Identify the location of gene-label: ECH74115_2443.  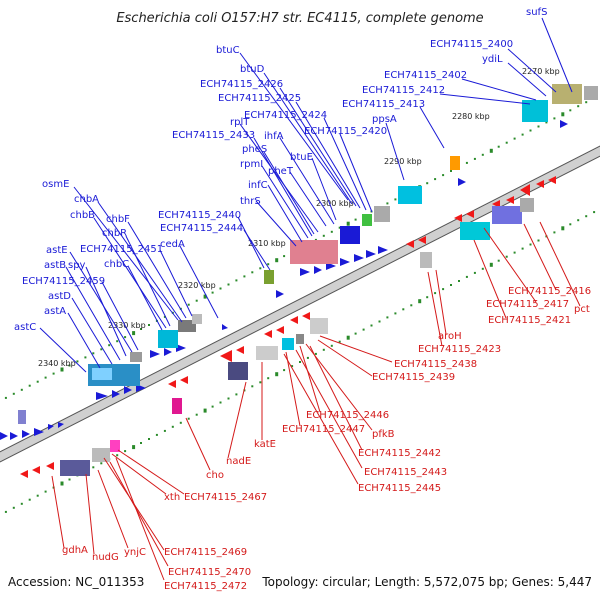
(405, 472).